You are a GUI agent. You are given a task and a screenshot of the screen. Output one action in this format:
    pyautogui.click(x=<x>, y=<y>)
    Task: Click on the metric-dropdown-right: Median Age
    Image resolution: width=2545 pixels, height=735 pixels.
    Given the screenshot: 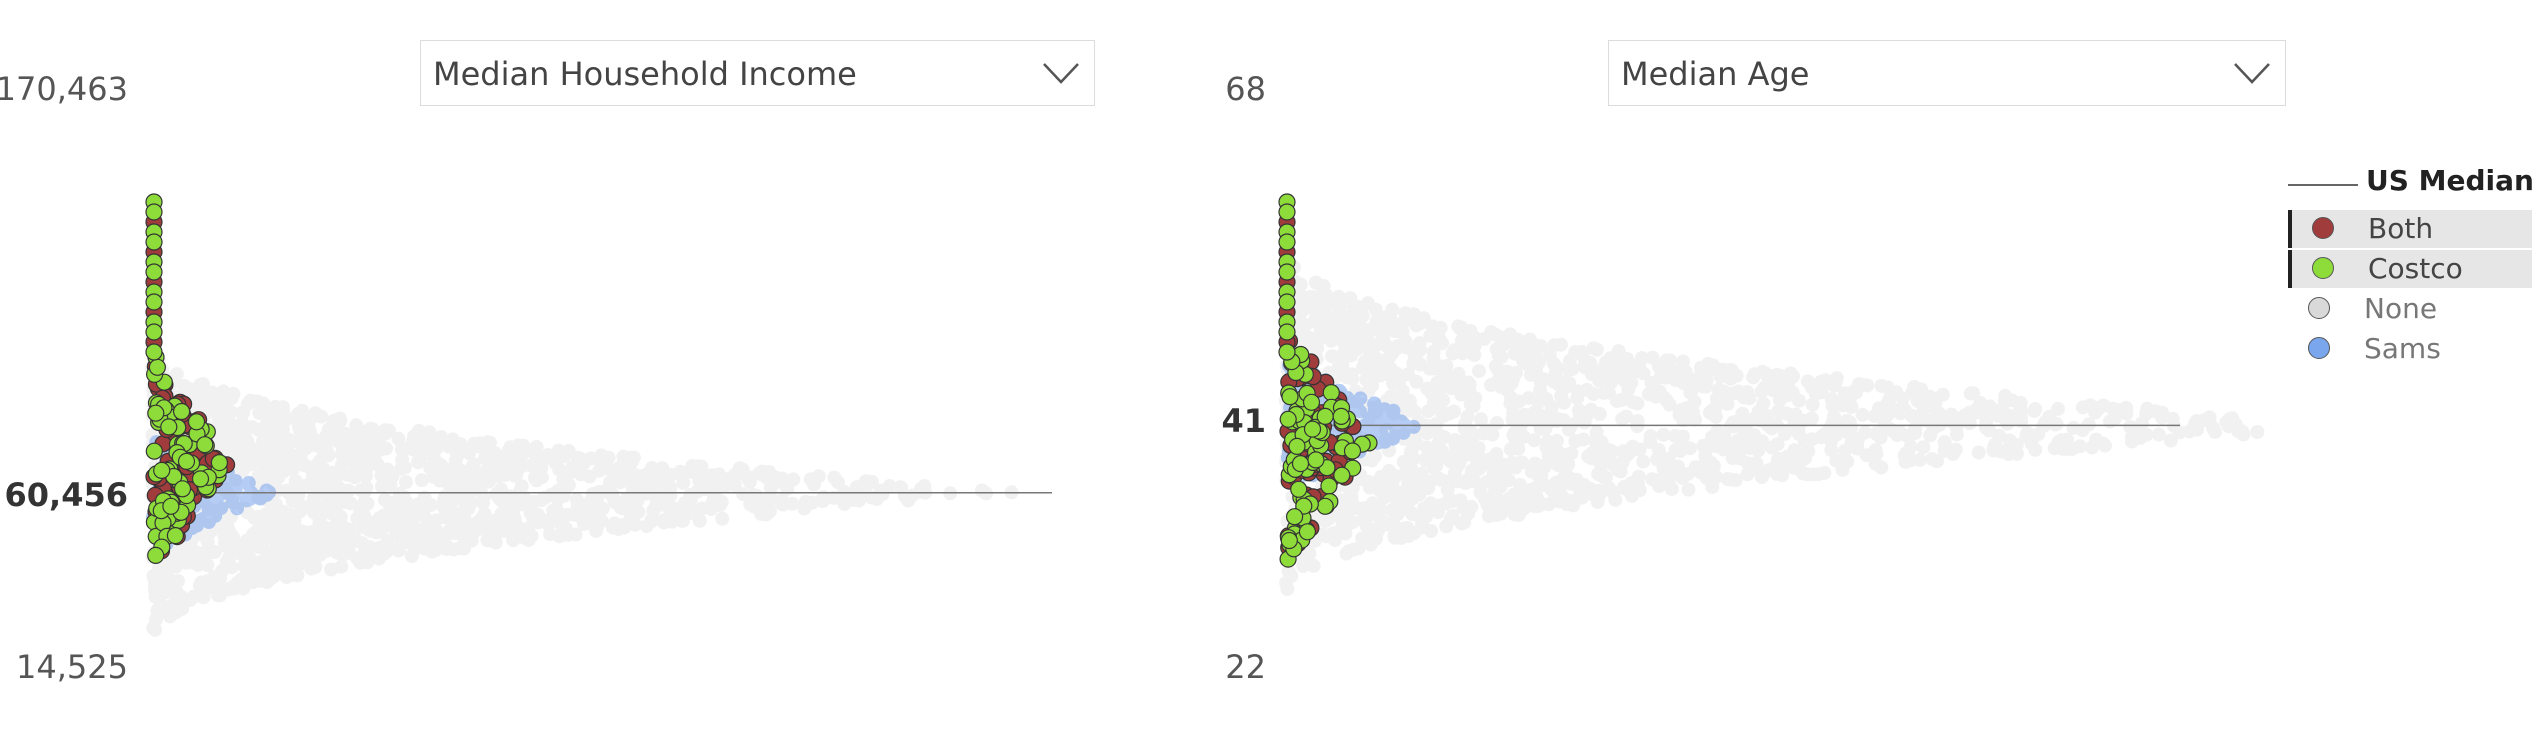 What is the action you would take?
    pyautogui.click(x=1947, y=73)
    